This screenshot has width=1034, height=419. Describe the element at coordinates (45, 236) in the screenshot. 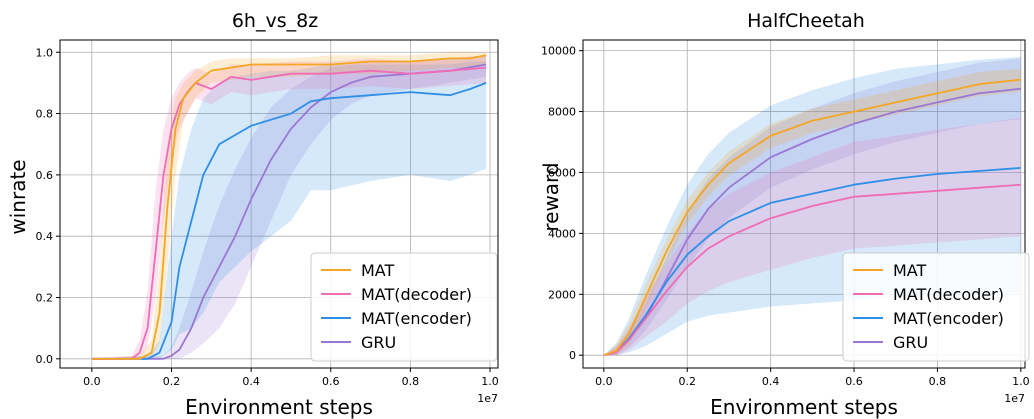

I see `y-tick-label: 0.4` at that location.